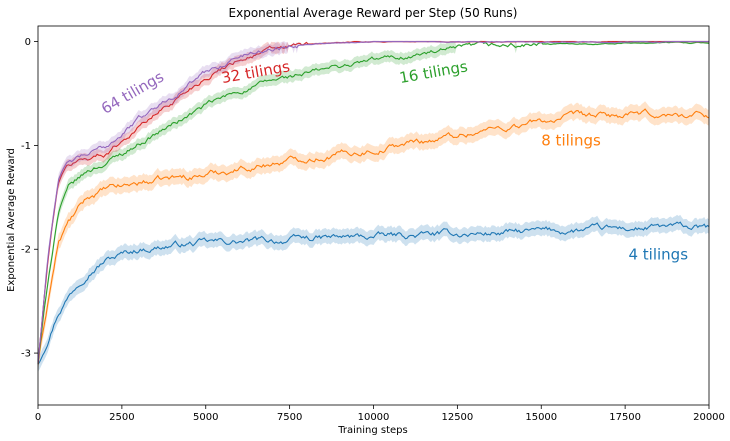  I want to click on x-tick-label: 17500, so click(625, 417).